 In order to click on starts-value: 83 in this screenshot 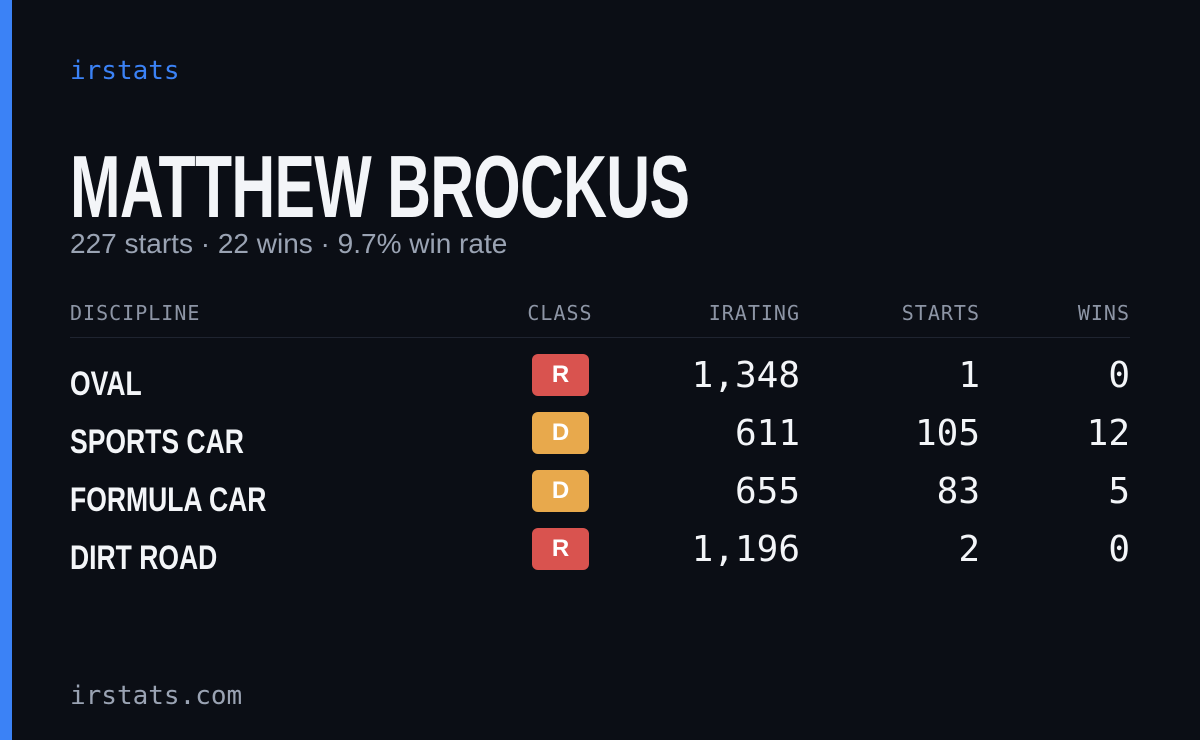, I will do `click(958, 491)`.